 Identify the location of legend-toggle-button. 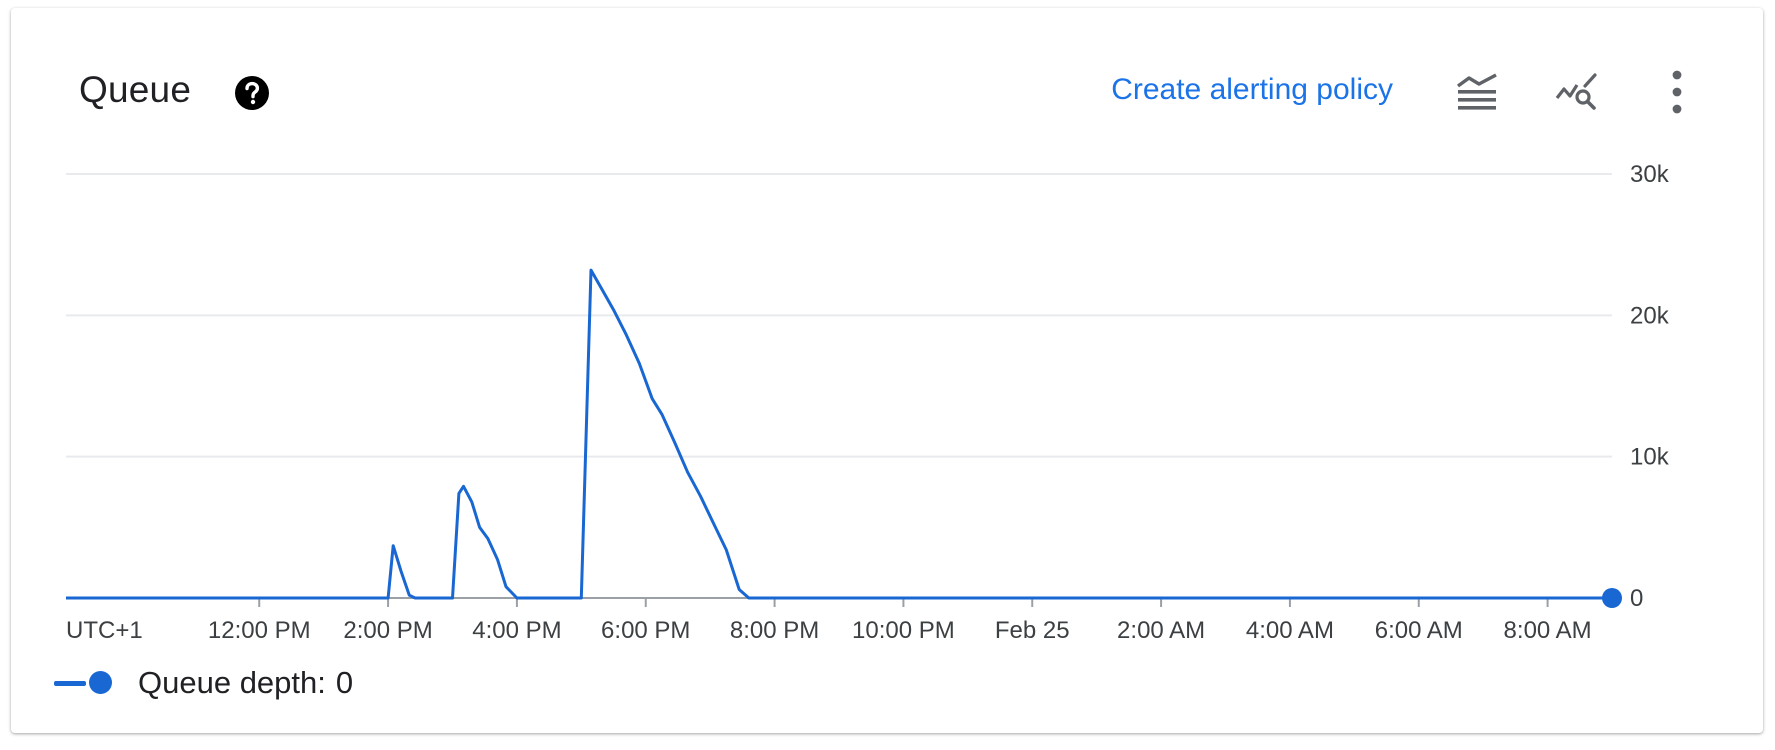
(1477, 92).